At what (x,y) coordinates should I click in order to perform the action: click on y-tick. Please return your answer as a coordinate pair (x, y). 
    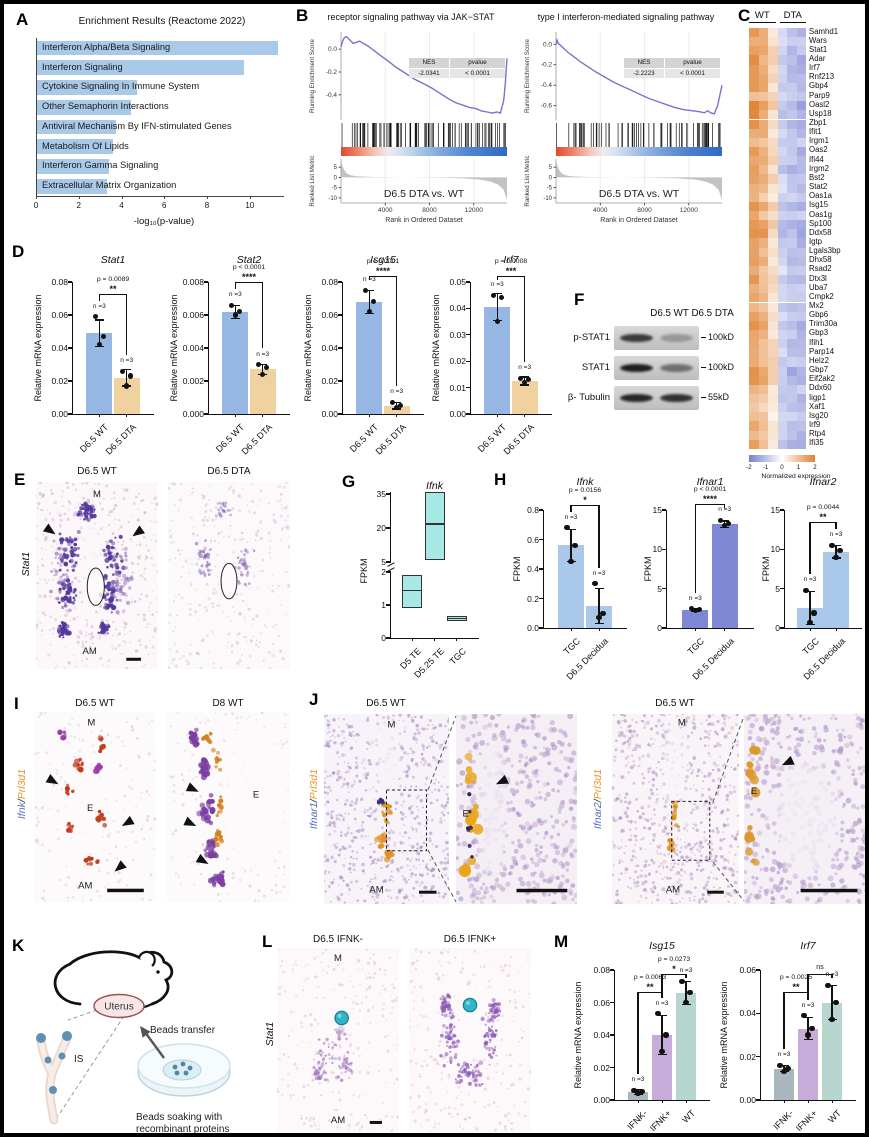
    Looking at the image, I should click on (664, 510).